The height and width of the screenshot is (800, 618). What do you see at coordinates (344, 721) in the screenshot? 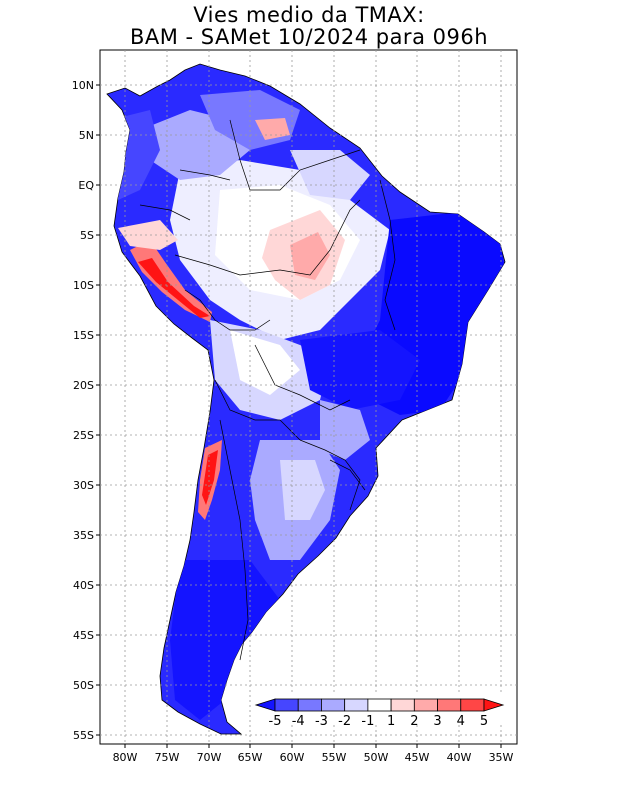
I see `colorbar-label: -2` at bounding box center [344, 721].